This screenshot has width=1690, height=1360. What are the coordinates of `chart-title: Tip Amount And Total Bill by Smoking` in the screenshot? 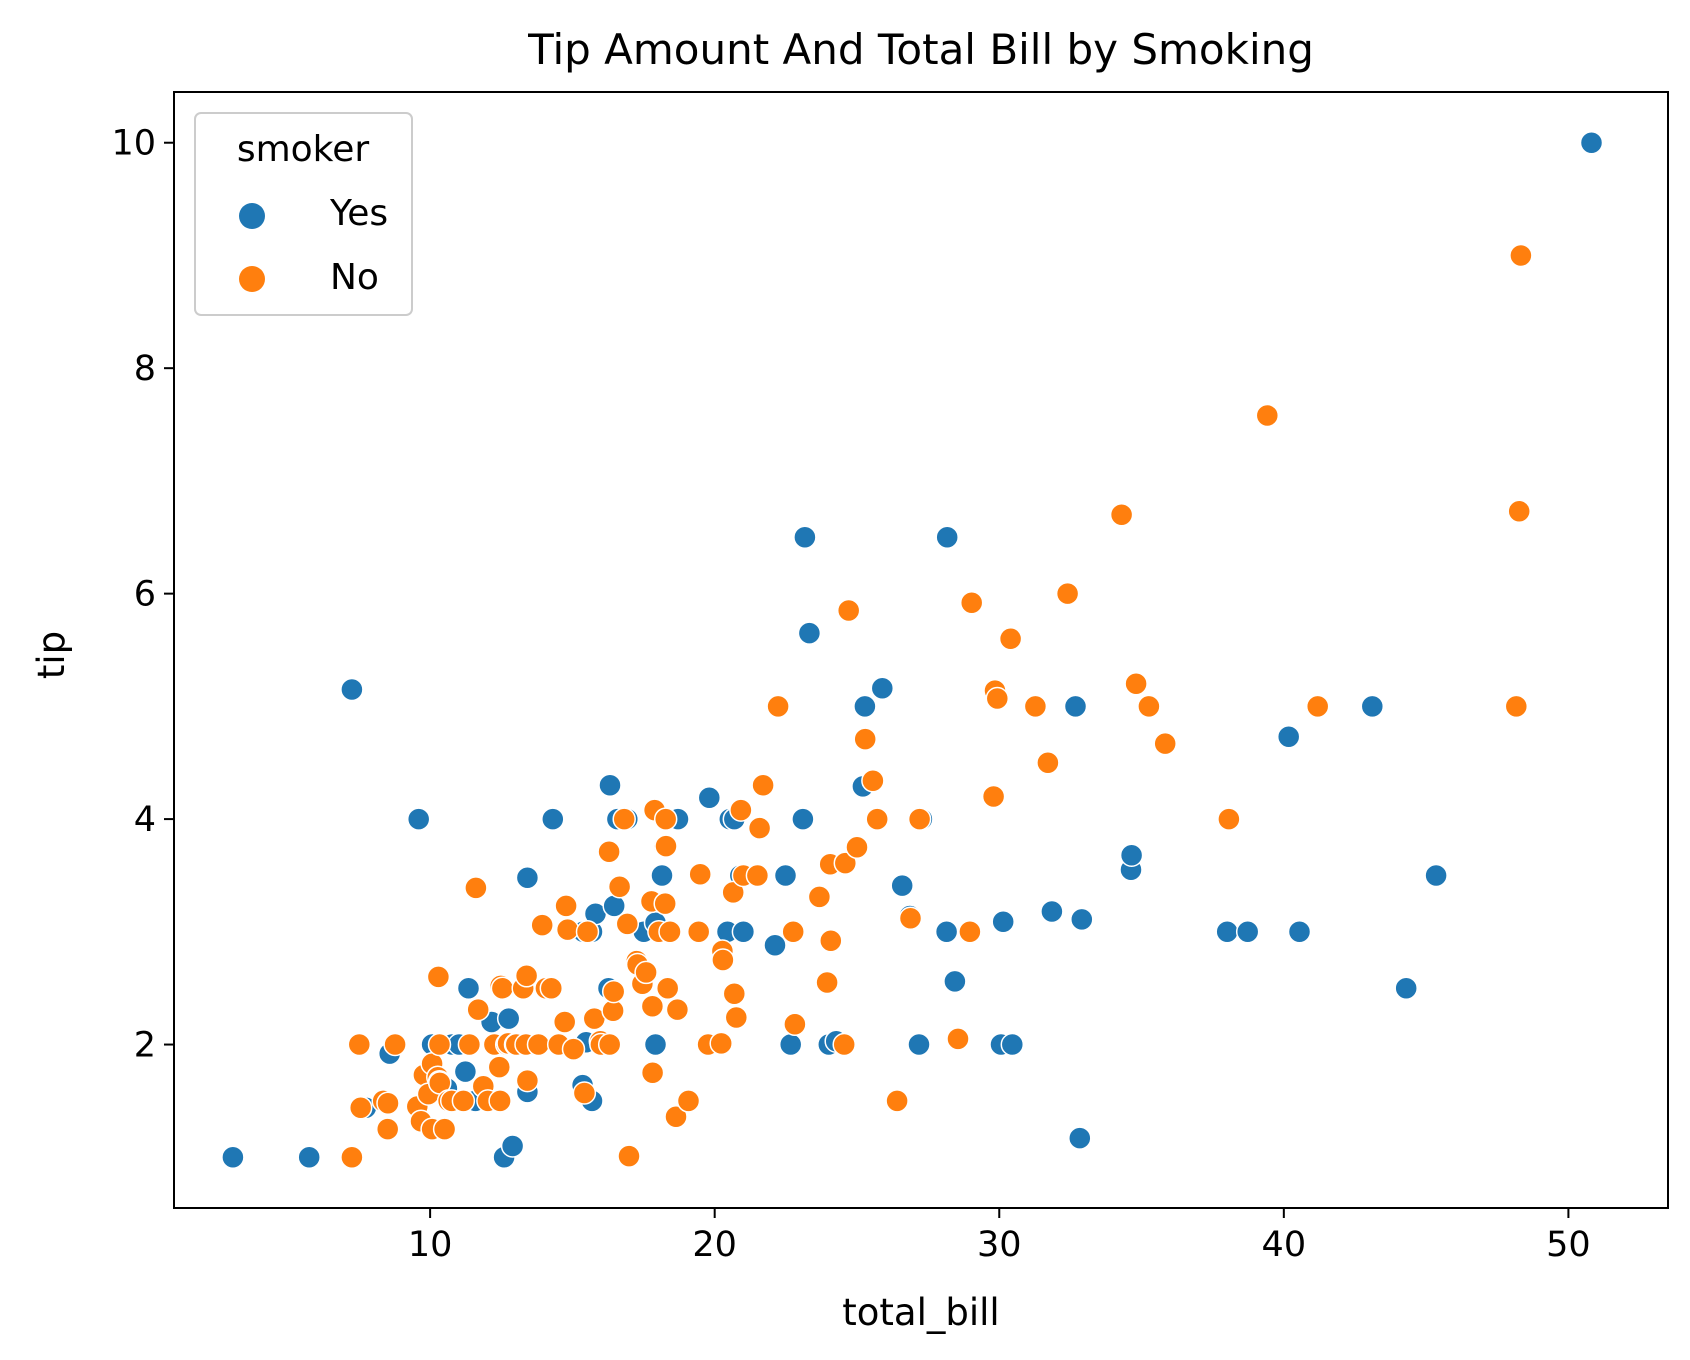 It's located at (920, 49).